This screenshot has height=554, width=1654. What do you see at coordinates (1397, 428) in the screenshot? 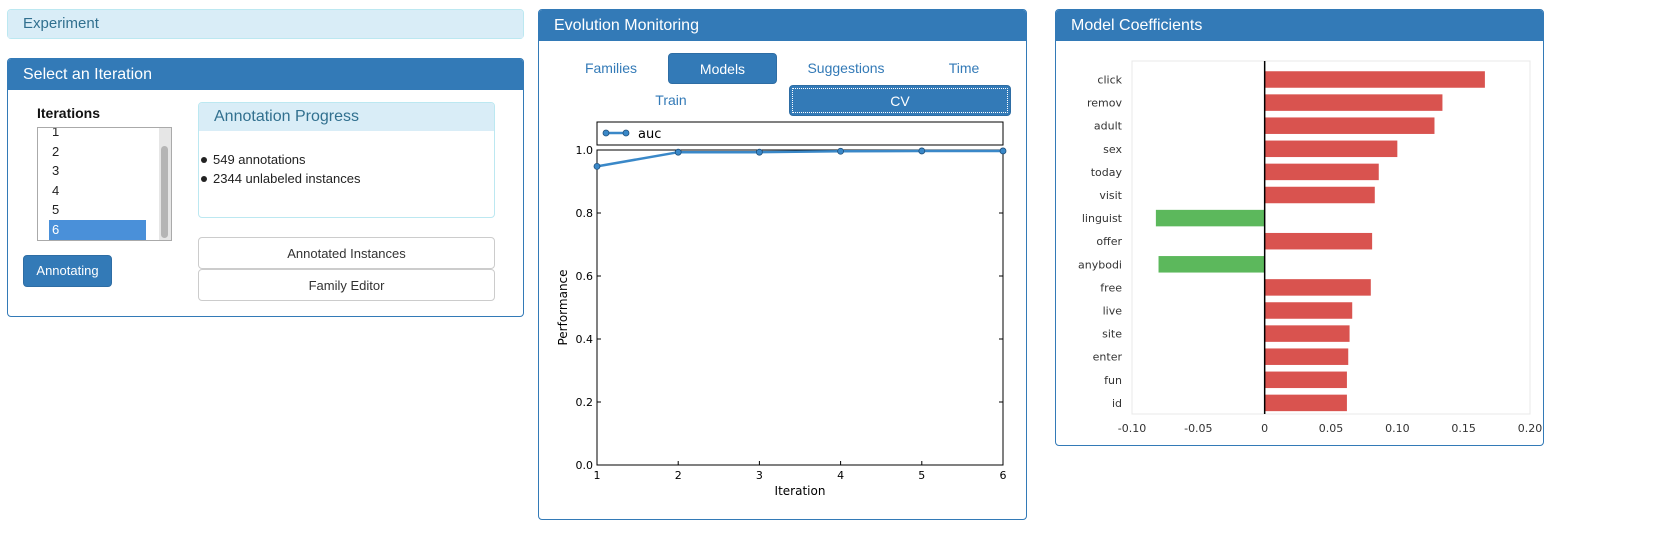
I see `x-tick-label: 0.10` at bounding box center [1397, 428].